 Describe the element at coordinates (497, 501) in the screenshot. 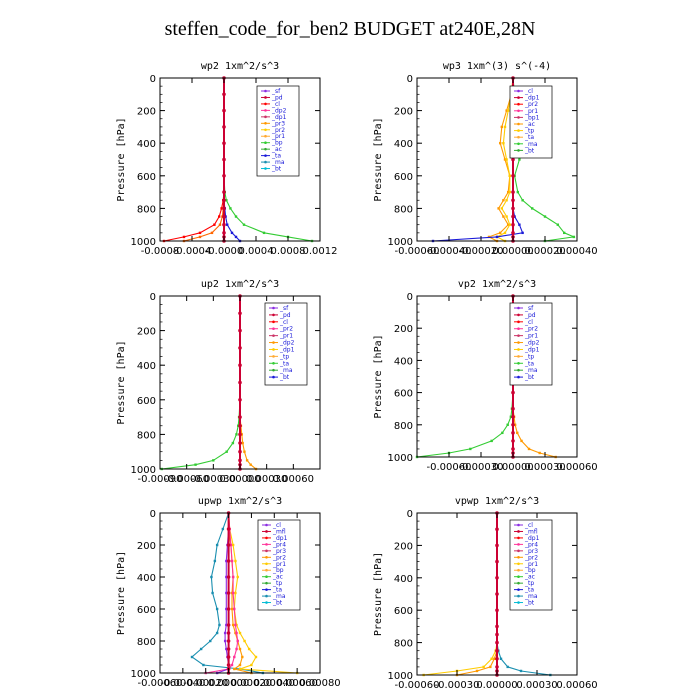

I see `chart-title: vpwp 1xm^2/s^3` at that location.